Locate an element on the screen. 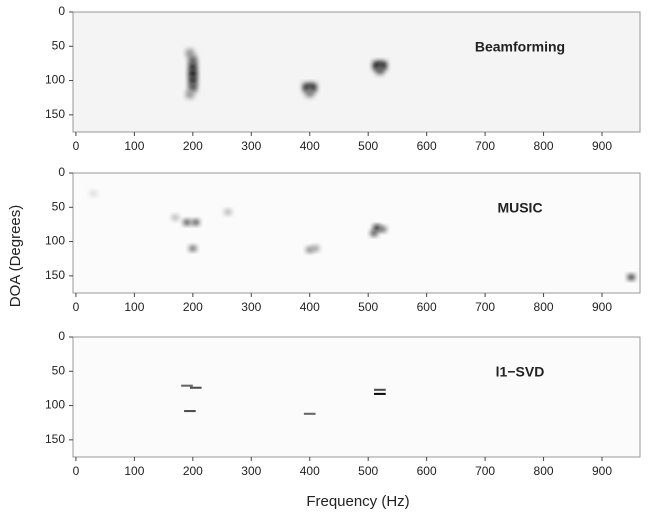  x-axis-label: Frequency (Hz) is located at coordinates (357, 501).